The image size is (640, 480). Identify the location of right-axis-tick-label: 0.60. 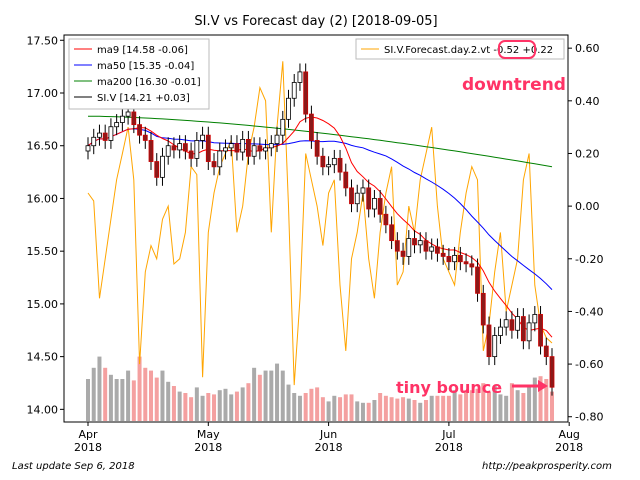
(587, 48).